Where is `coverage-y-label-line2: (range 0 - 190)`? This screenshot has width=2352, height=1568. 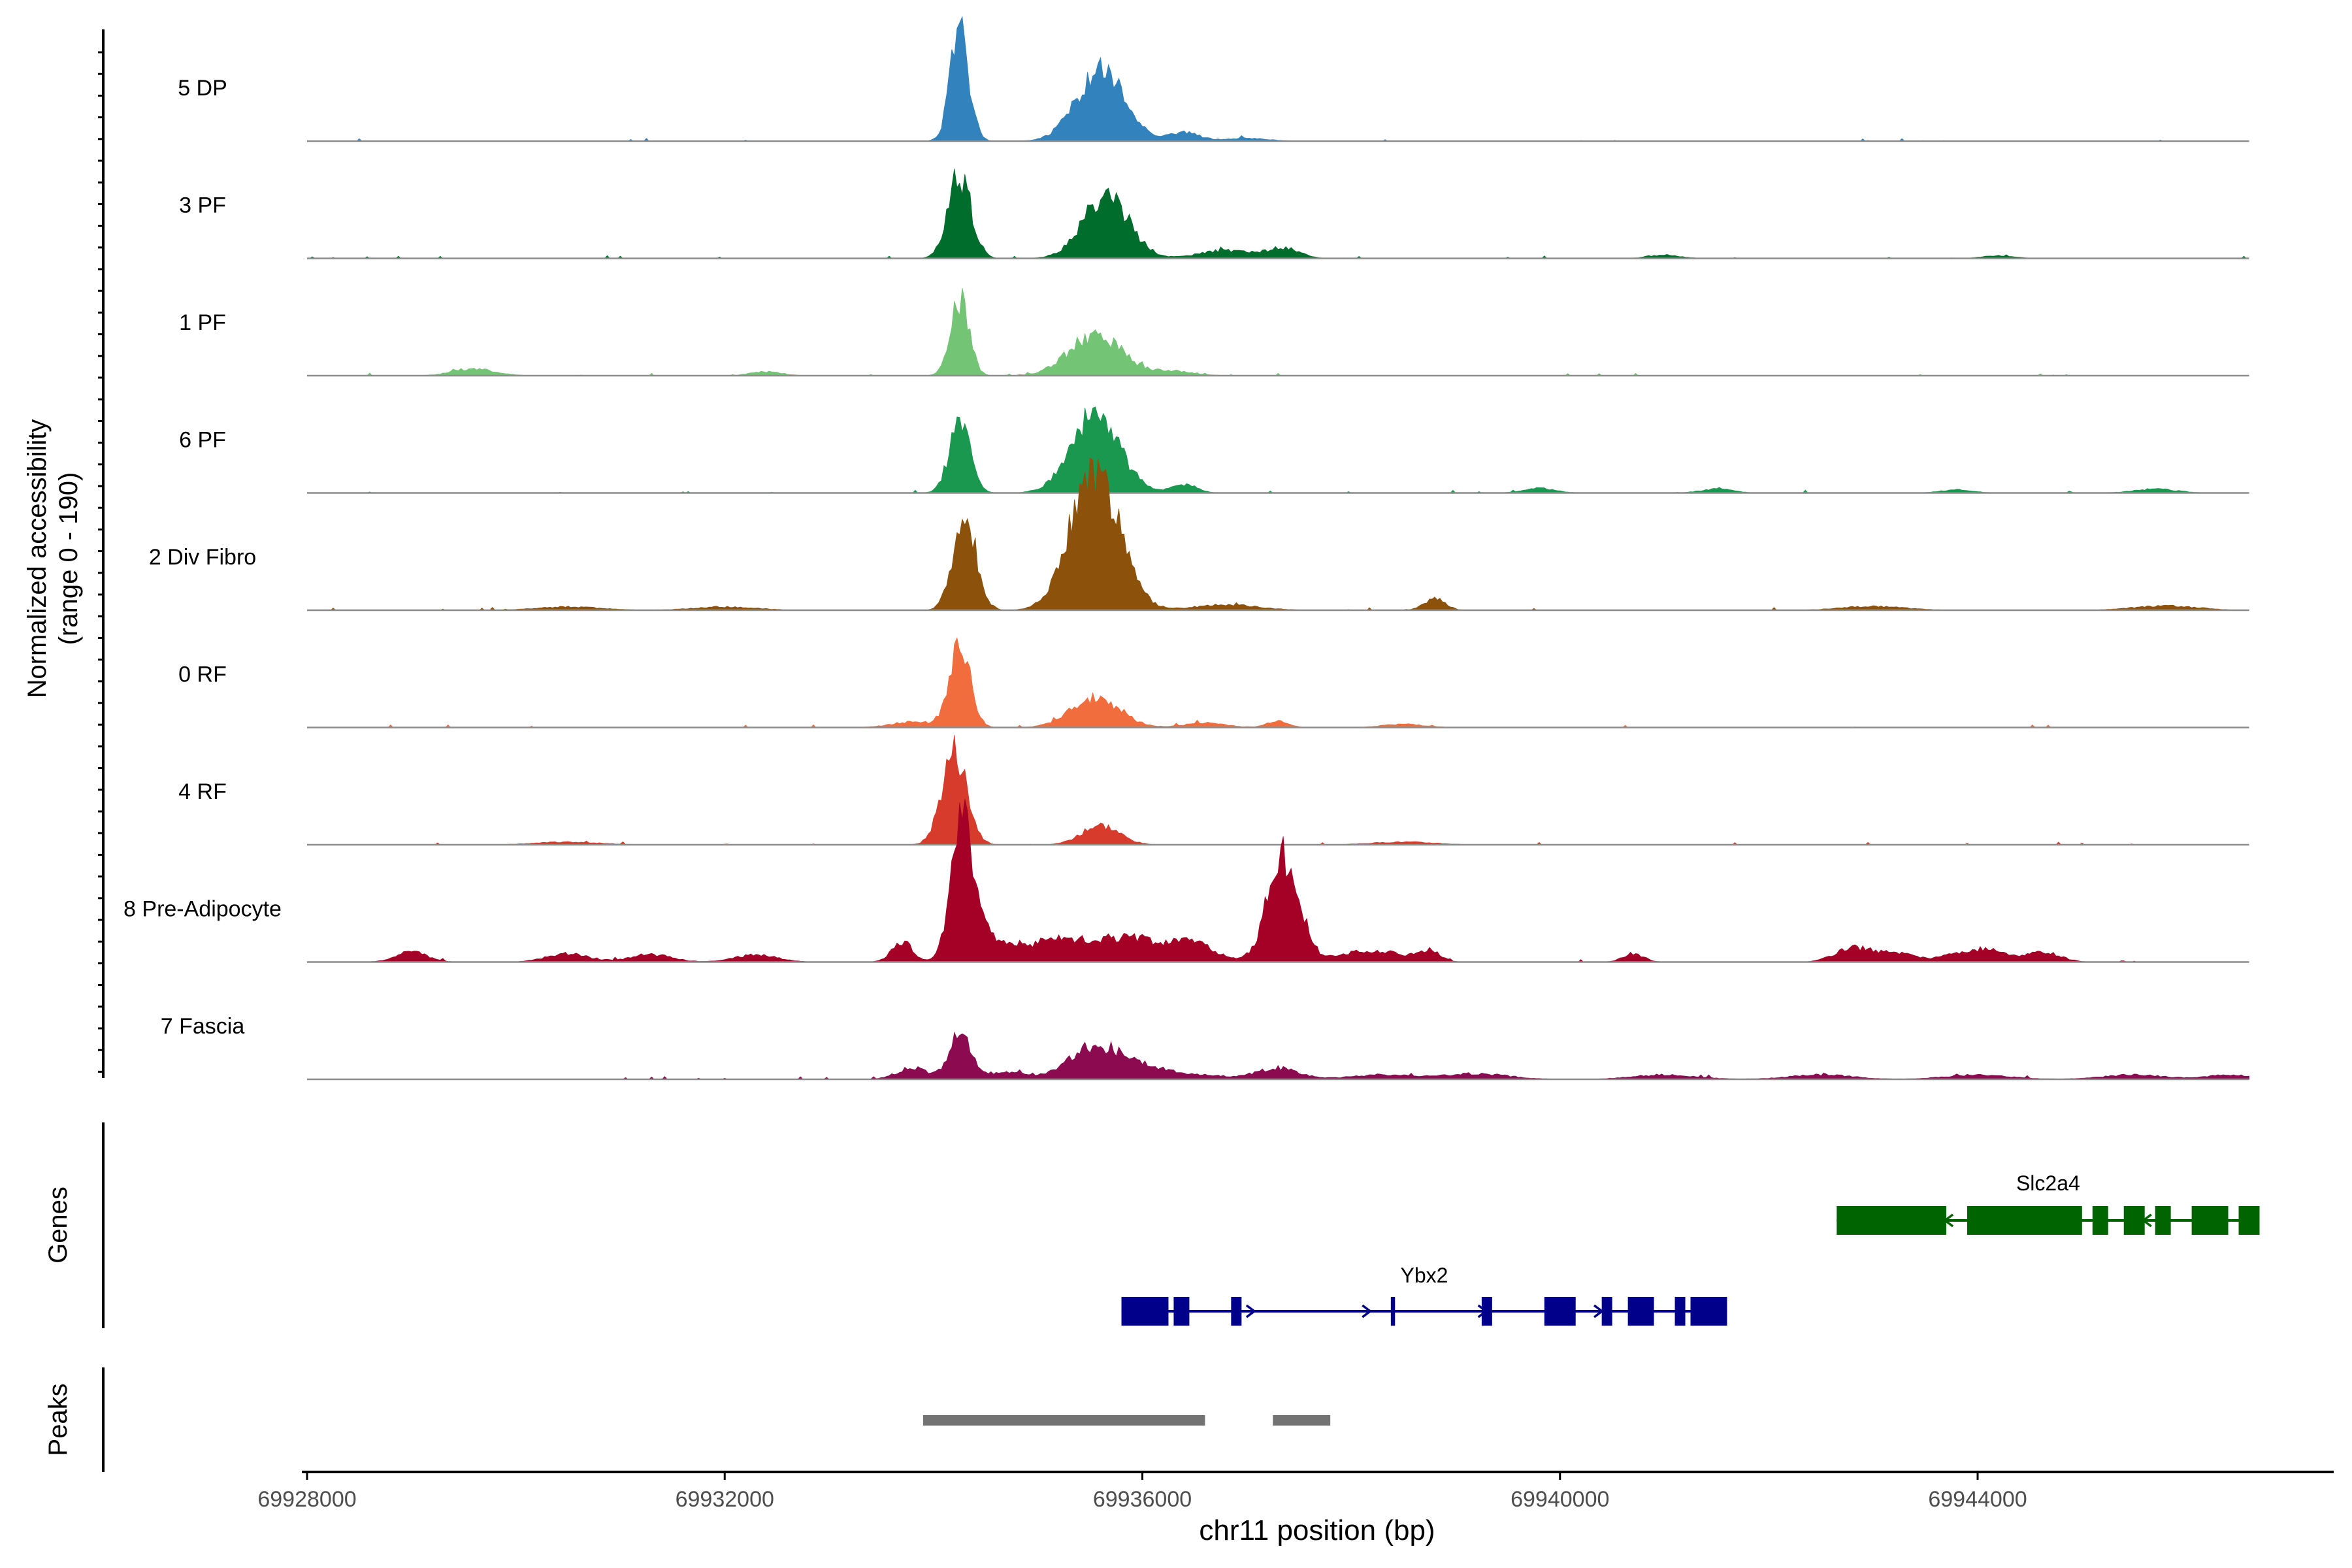
coverage-y-label-line2: (range 0 - 190) is located at coordinates (68, 558).